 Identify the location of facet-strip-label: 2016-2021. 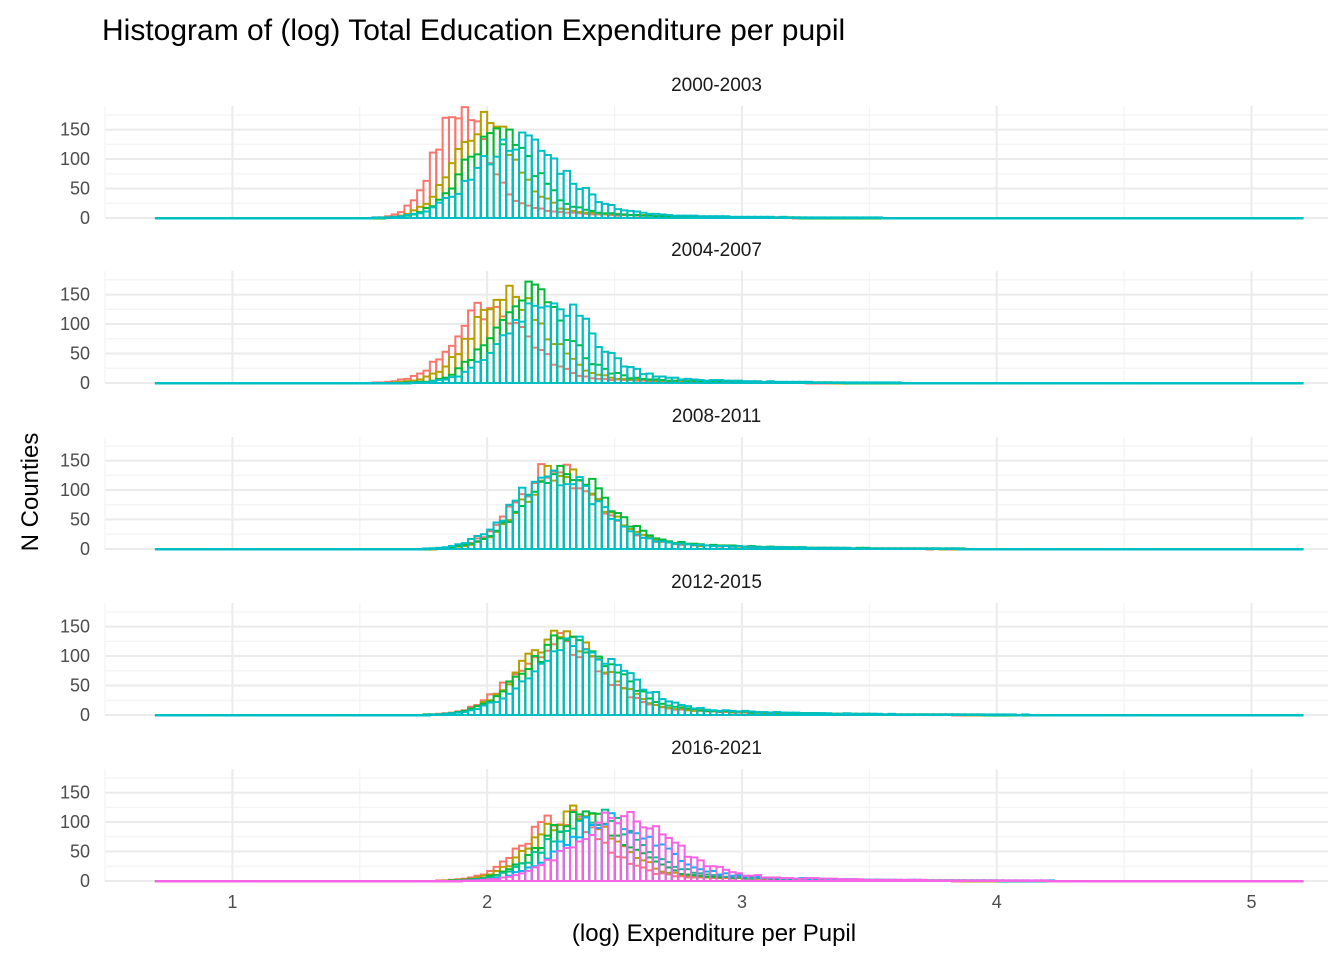
(716, 748).